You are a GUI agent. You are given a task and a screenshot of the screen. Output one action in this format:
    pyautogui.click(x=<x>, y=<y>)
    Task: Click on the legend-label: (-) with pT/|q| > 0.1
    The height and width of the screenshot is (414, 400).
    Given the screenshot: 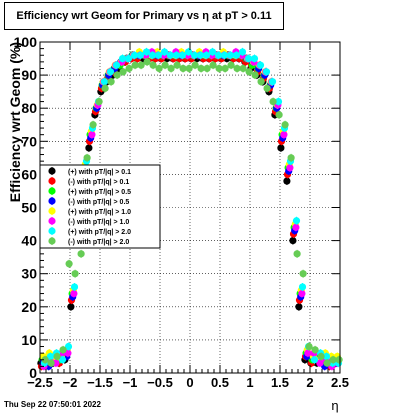 What is the action you would take?
    pyautogui.click(x=98, y=182)
    